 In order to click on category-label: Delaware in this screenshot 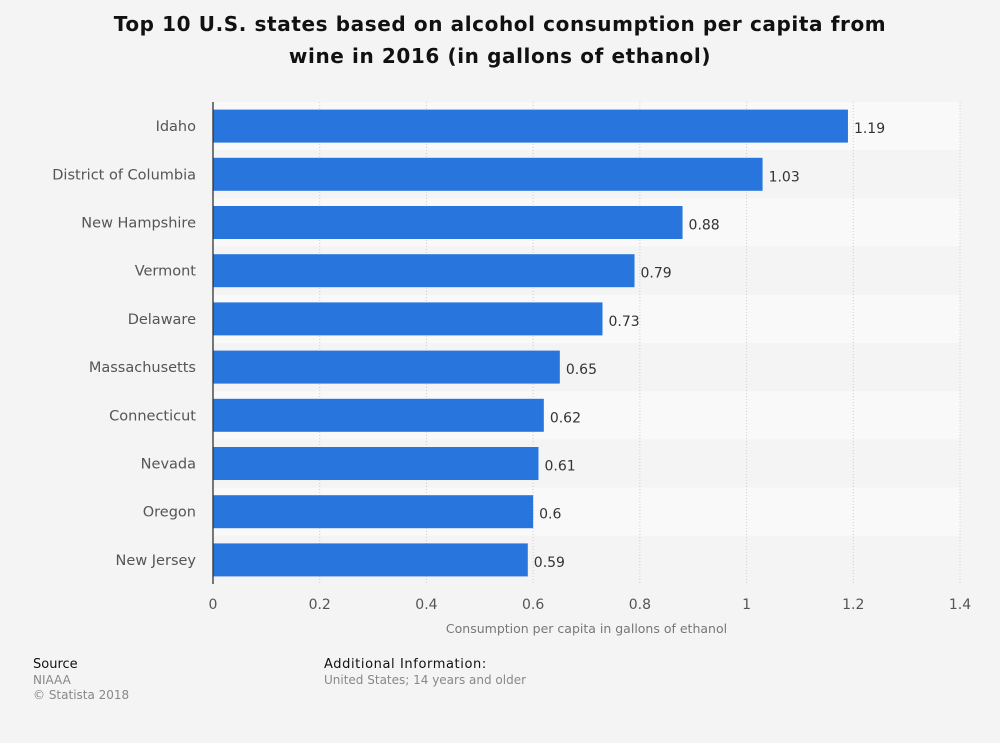, I will do `click(162, 320)`.